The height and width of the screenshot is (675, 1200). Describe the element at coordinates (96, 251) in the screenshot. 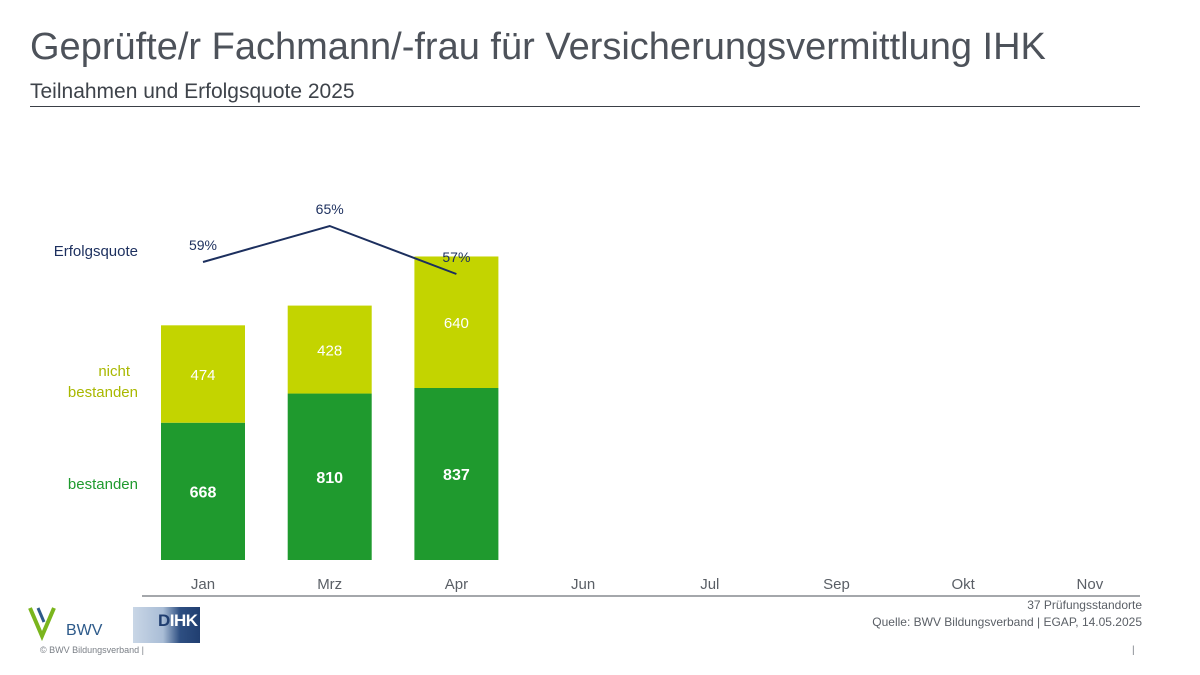

I see `legend-erfolgsquote: Erfolgsquote` at that location.